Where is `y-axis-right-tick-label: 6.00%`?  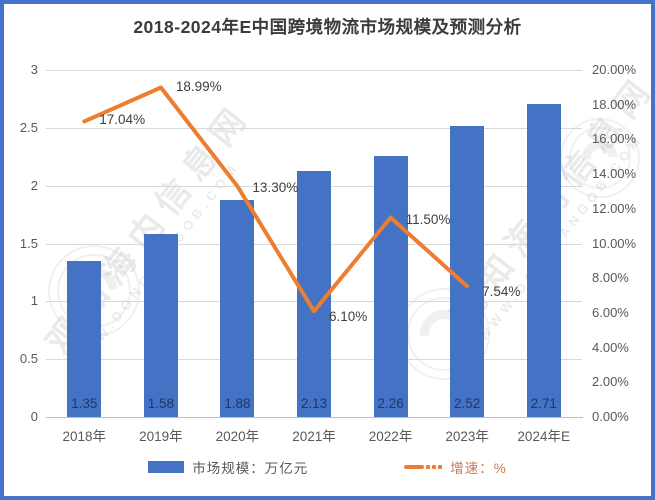 y-axis-right-tick-label: 6.00% is located at coordinates (610, 312).